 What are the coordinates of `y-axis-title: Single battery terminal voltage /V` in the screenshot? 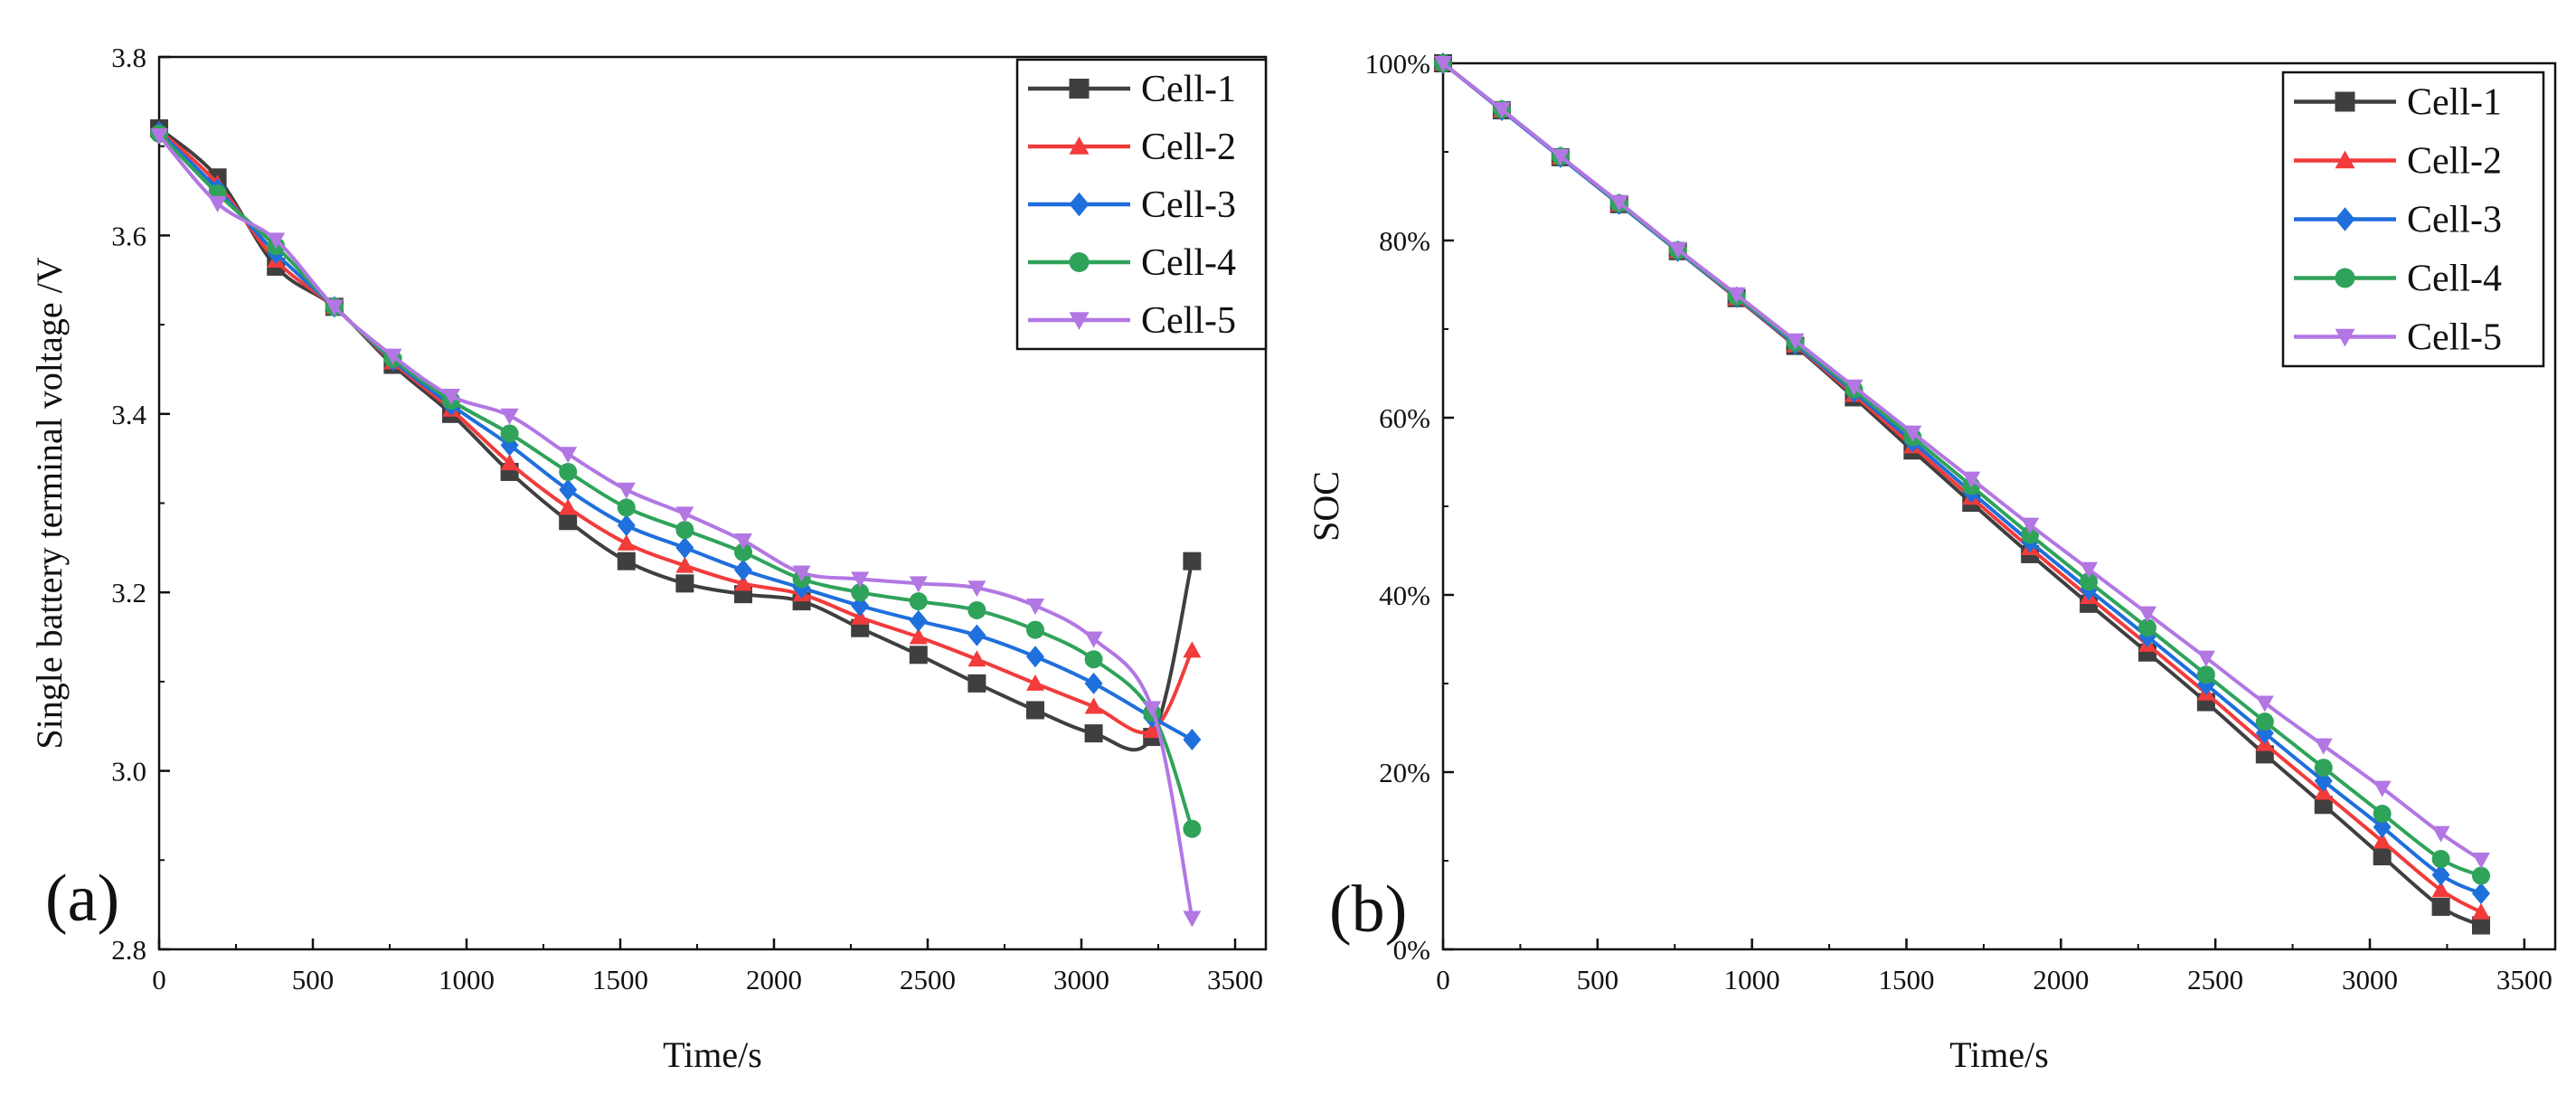 It's located at (49, 503).